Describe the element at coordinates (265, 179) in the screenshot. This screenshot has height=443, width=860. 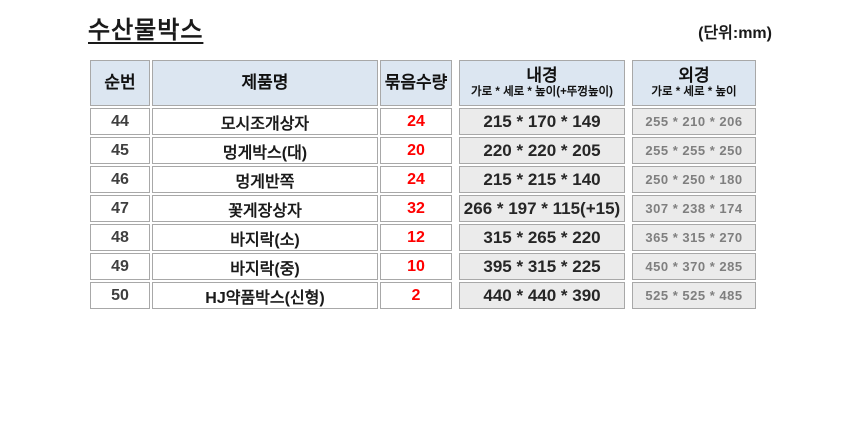
I see `row-product-cell: 멍게반쪽` at that location.